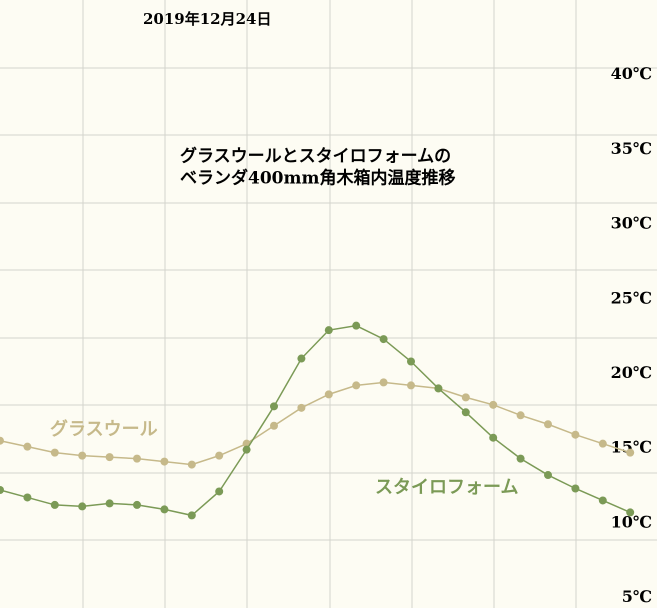 The height and width of the screenshot is (608, 657). I want to click on y-tick-label: 15℃, so click(631, 447).